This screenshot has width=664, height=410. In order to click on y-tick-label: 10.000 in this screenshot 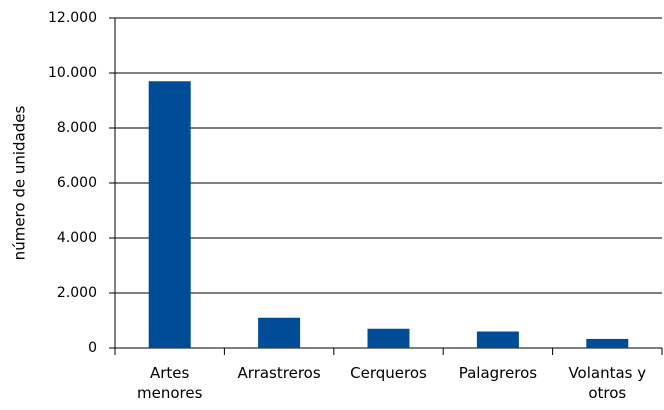, I will do `click(72, 73)`.